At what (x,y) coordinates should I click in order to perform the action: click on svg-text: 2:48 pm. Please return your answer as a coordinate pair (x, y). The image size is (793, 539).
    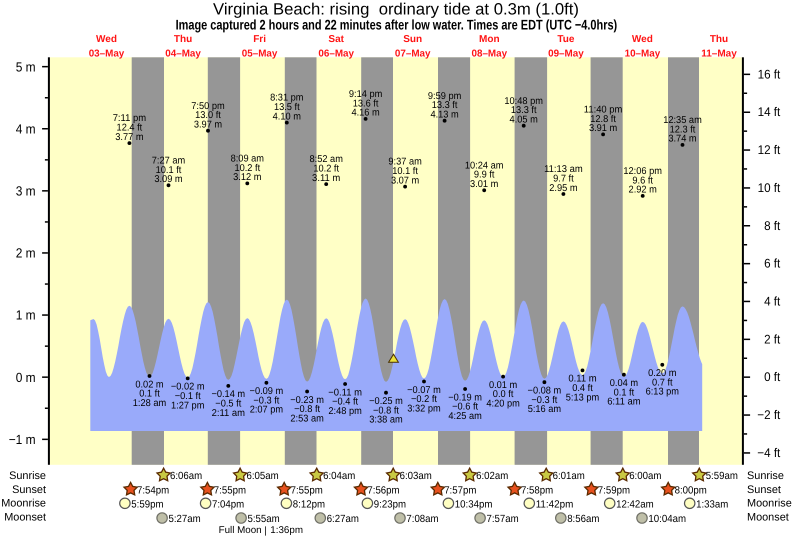
    Looking at the image, I should click on (344, 411).